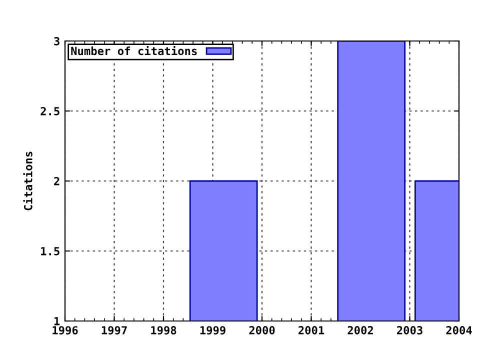 The image size is (480, 350). I want to click on y-tick-label: 2.5, so click(50, 111).